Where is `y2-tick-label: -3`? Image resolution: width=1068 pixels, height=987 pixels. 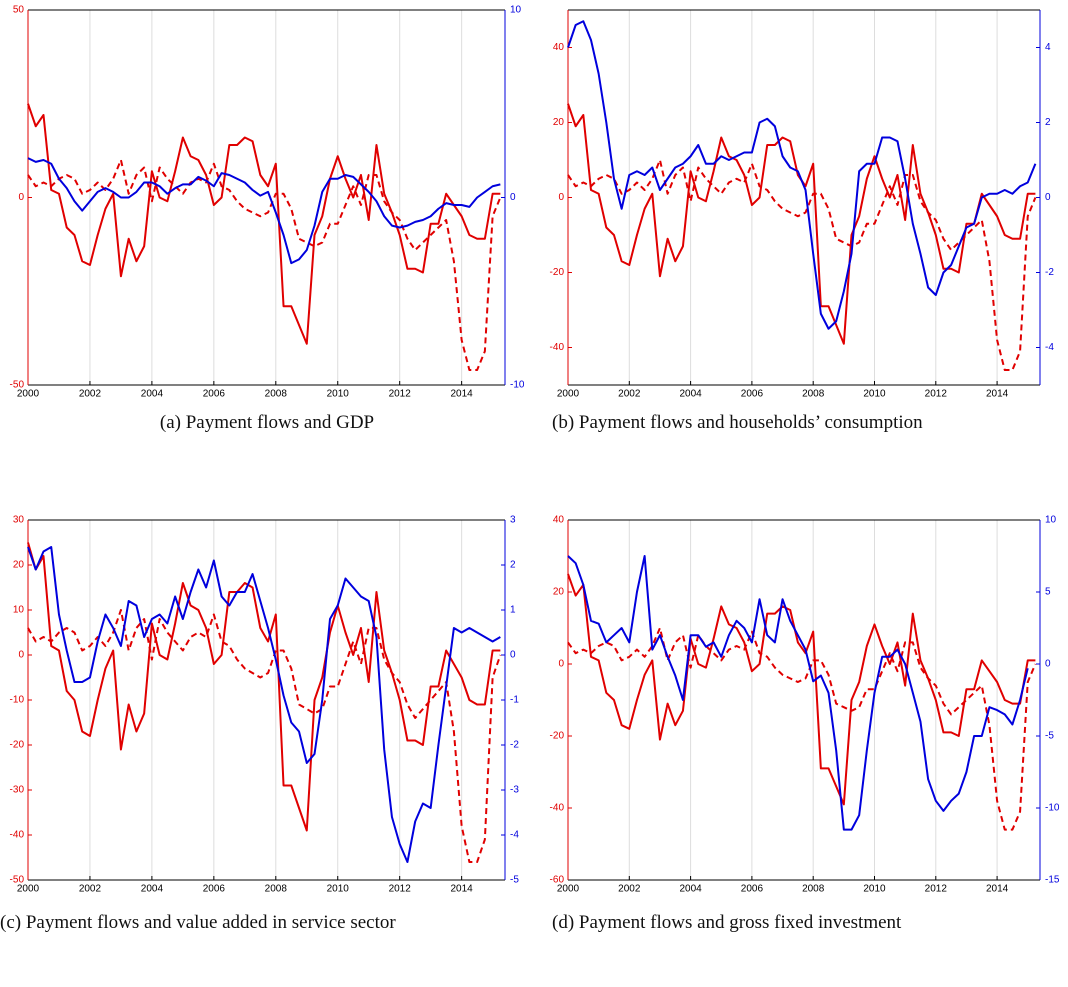
y2-tick-label: -3 is located at coordinates (514, 790).